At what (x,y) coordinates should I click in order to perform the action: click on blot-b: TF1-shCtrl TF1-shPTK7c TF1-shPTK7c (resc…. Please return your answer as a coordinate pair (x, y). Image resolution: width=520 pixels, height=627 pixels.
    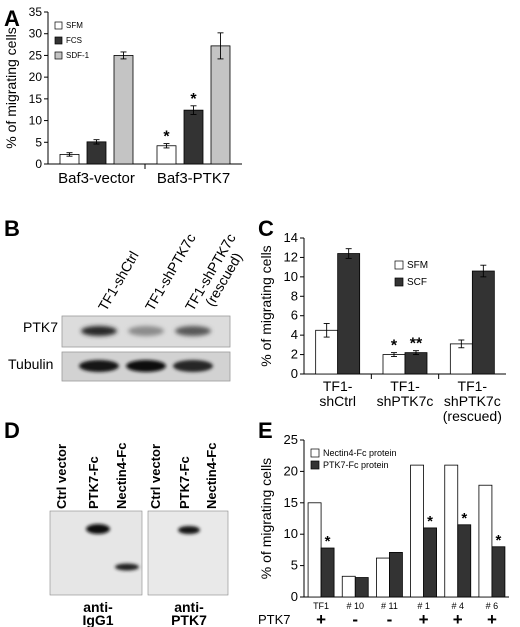
    Looking at the image, I should click on (126, 306).